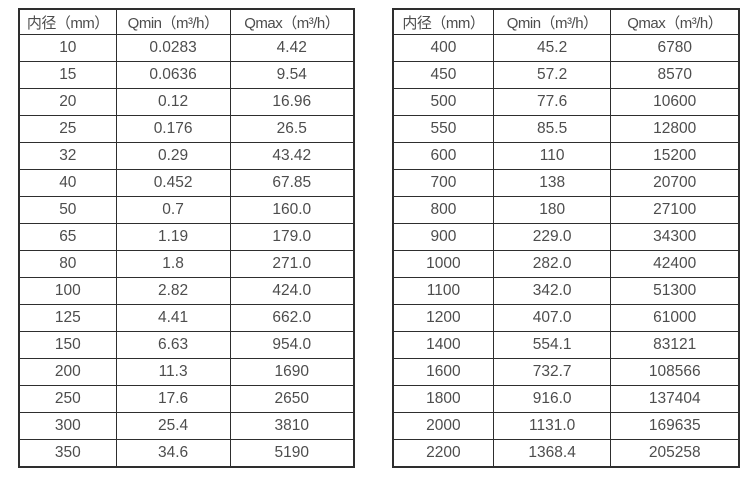 This screenshot has height=483, width=750. What do you see at coordinates (675, 291) in the screenshot?
I see `data-cell: 51300` at bounding box center [675, 291].